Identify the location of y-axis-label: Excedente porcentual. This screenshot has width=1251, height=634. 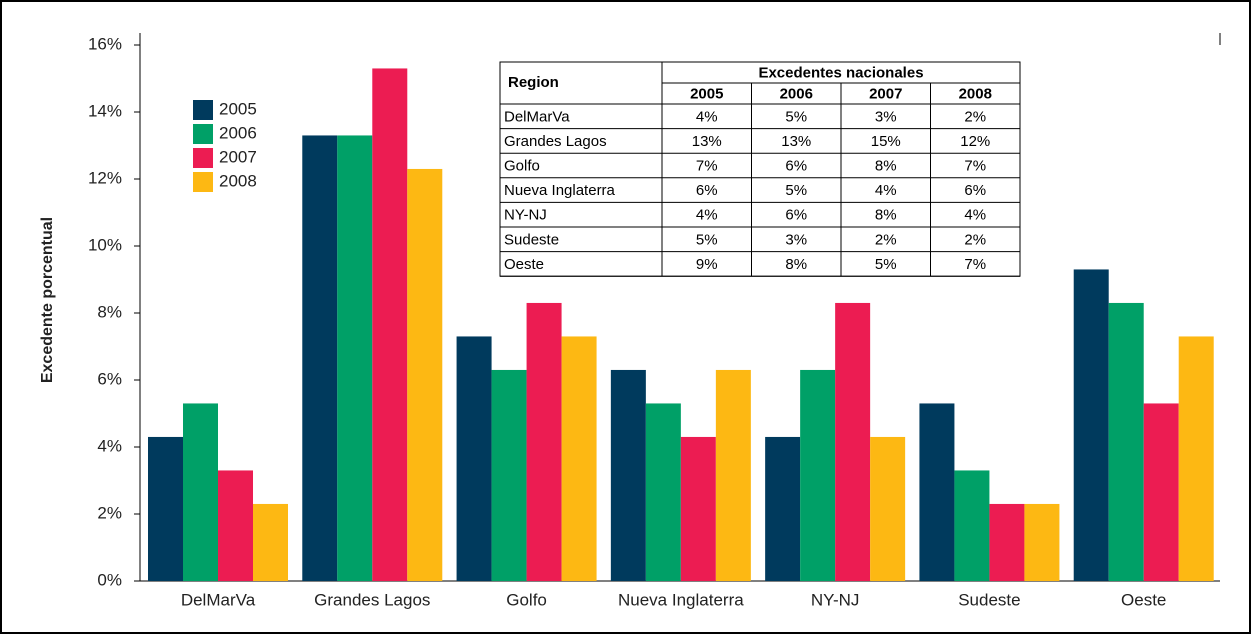
(47, 300).